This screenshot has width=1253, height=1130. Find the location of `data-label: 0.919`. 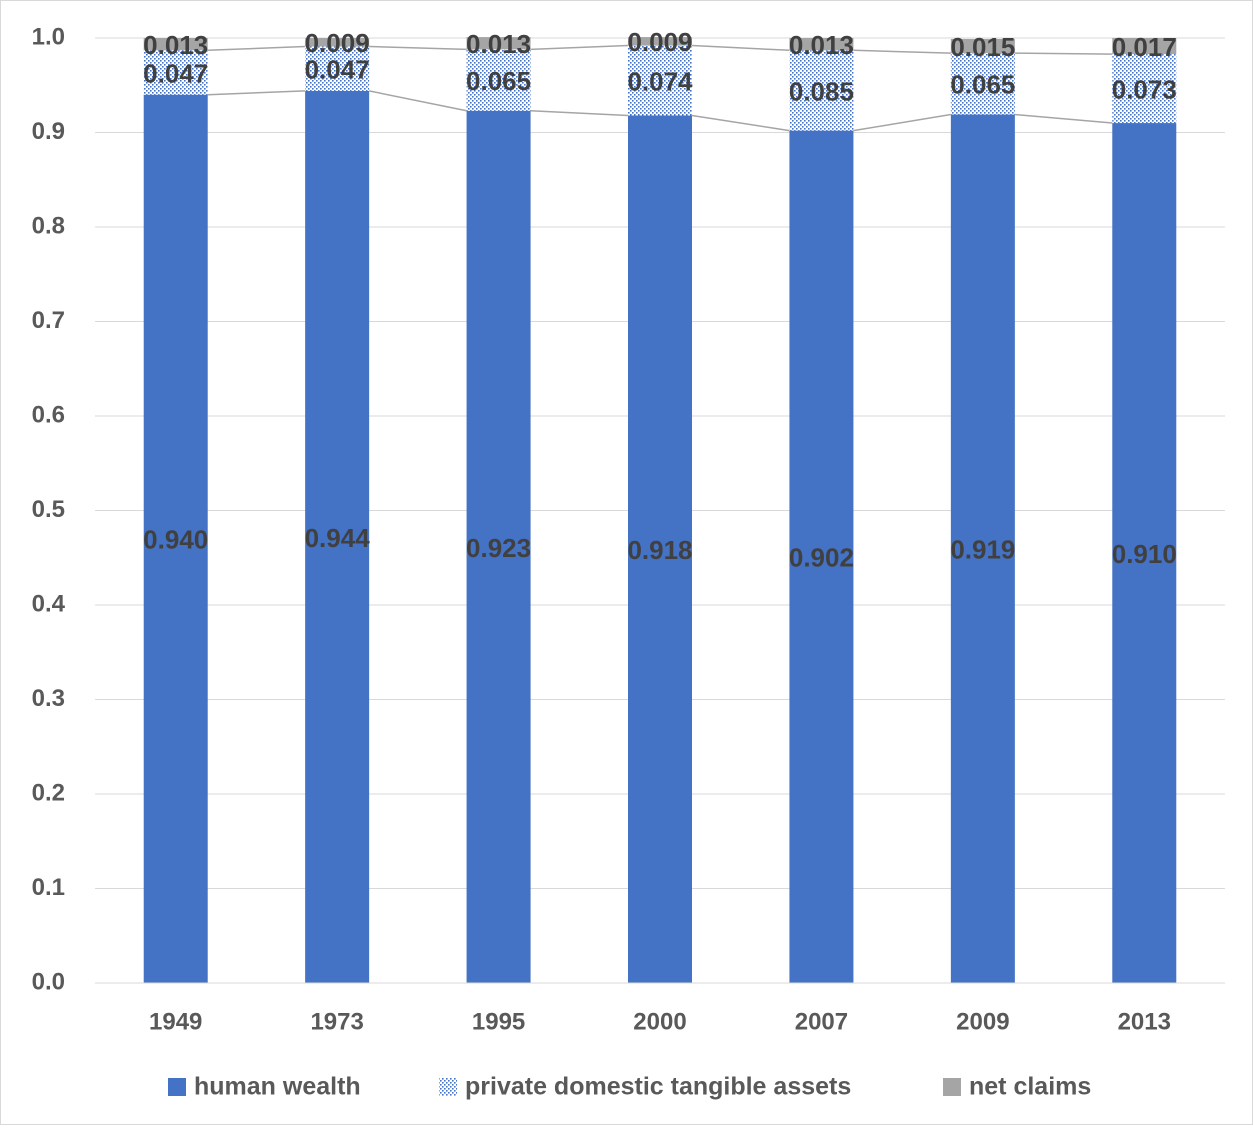

data-label: 0.919 is located at coordinates (982, 550).